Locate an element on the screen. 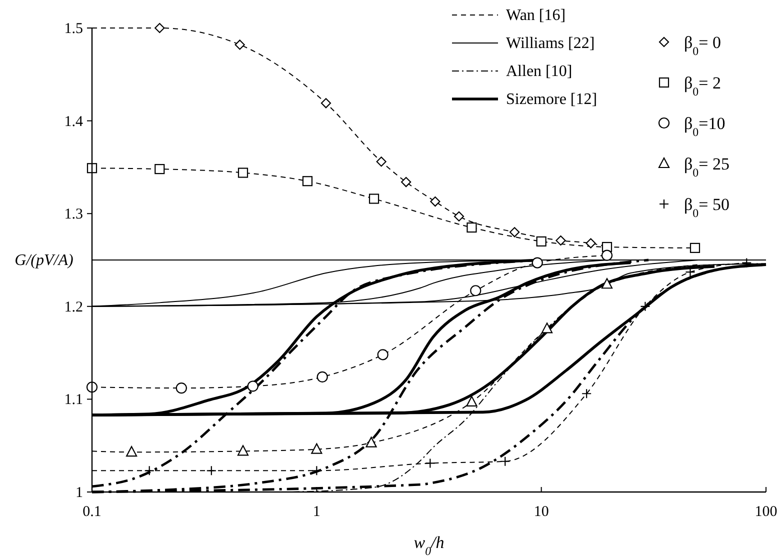  y-axis-title: G/(pV/A) is located at coordinates (44, 260).